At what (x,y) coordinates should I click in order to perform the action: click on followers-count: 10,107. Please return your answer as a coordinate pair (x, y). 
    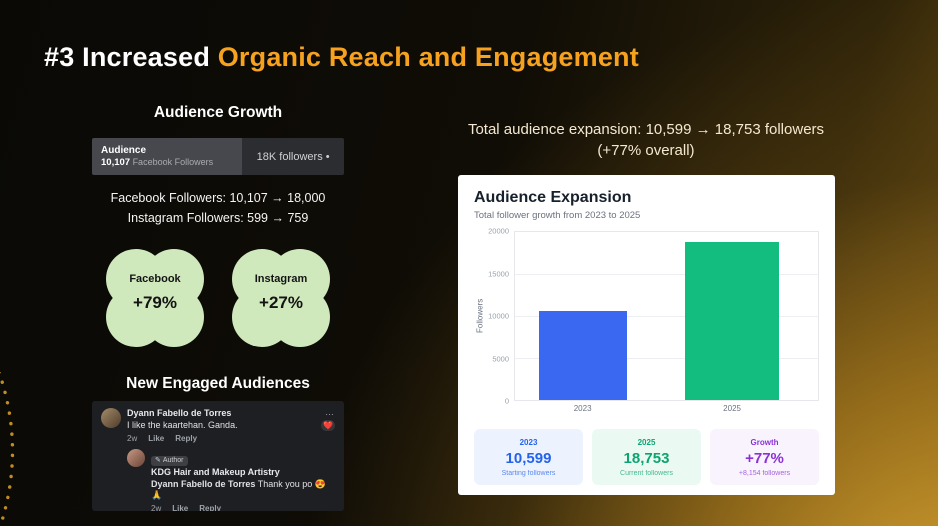
    Looking at the image, I should click on (116, 162).